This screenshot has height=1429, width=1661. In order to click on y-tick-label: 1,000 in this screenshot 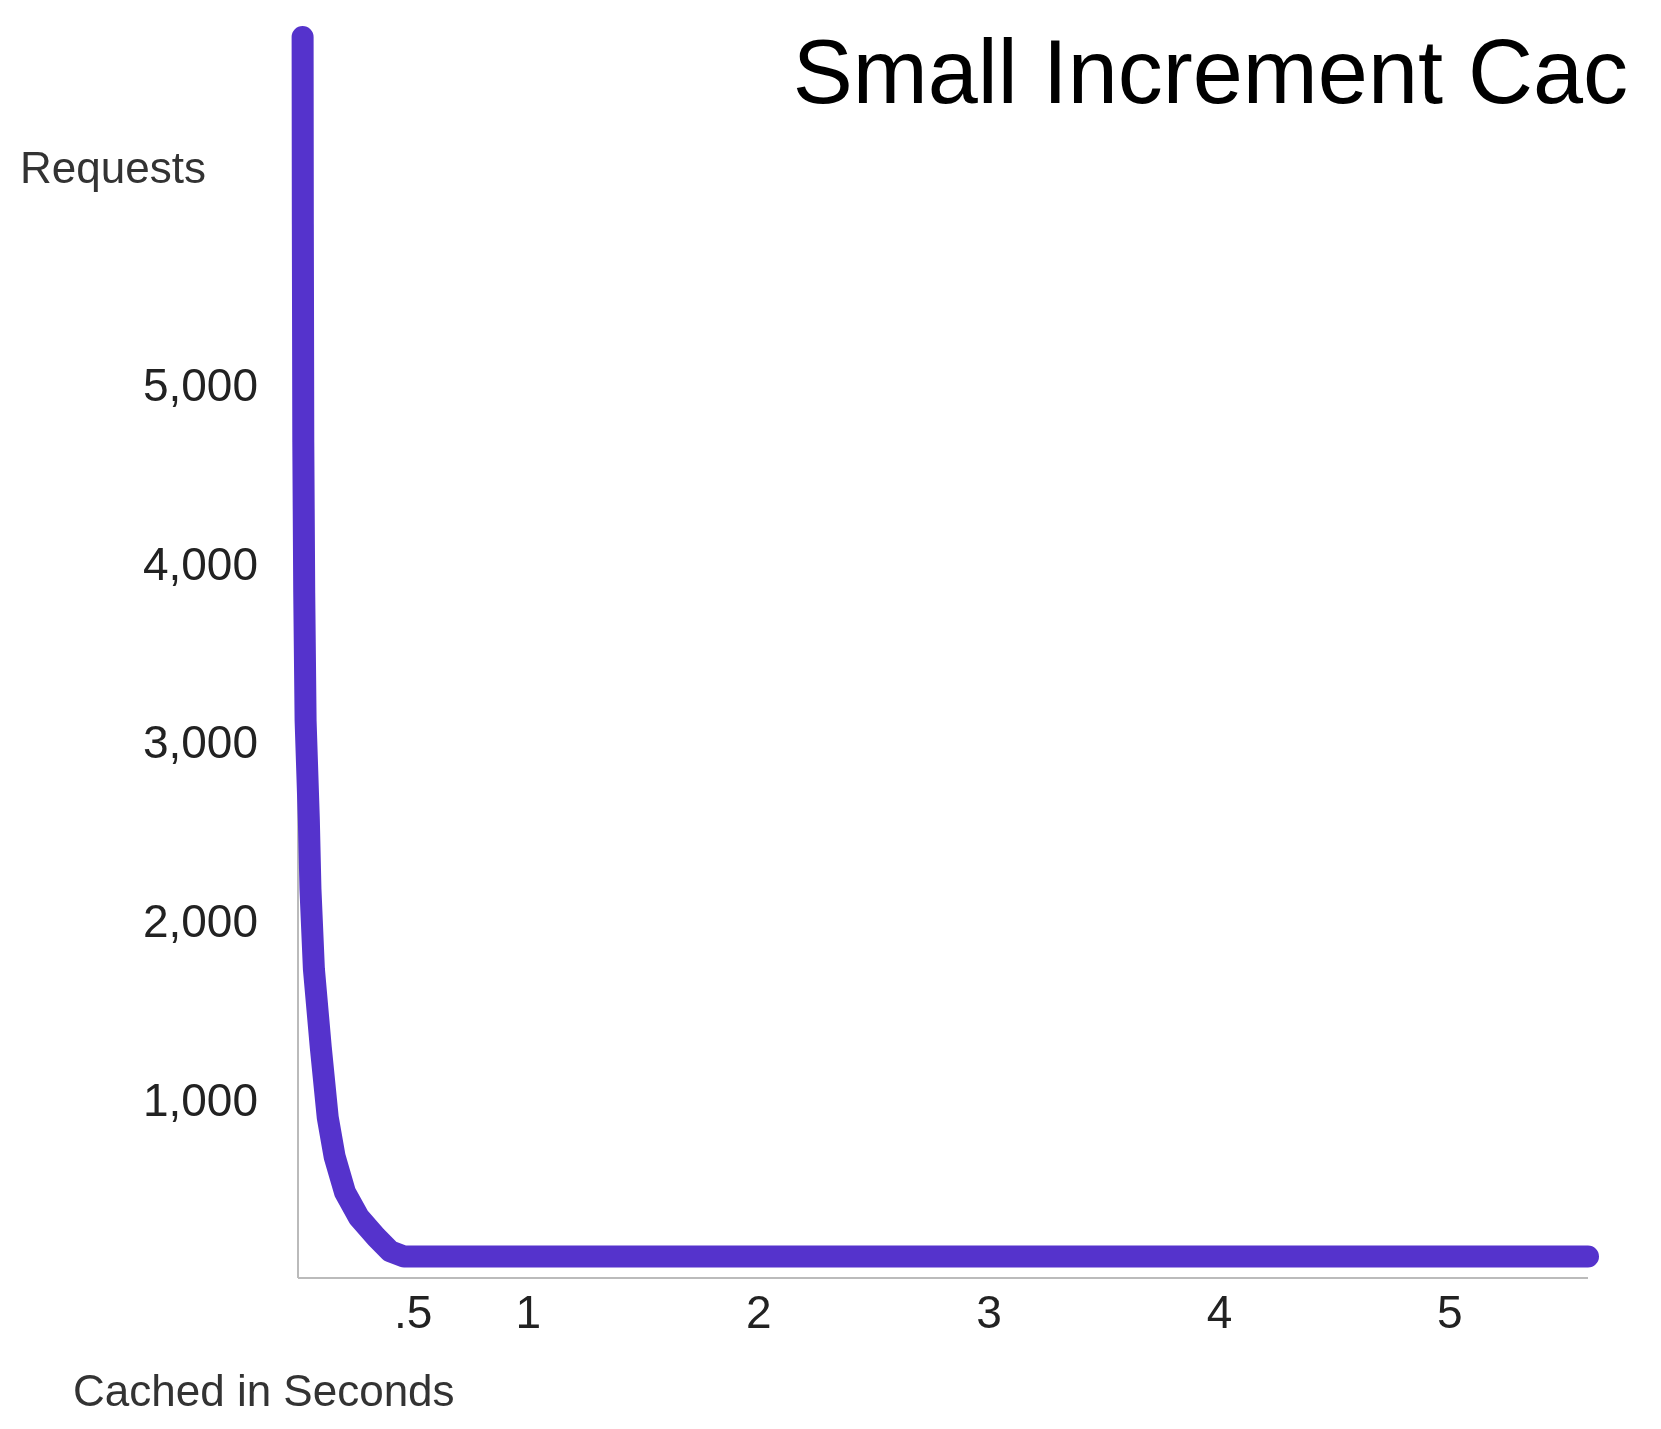, I will do `click(200, 1099)`.